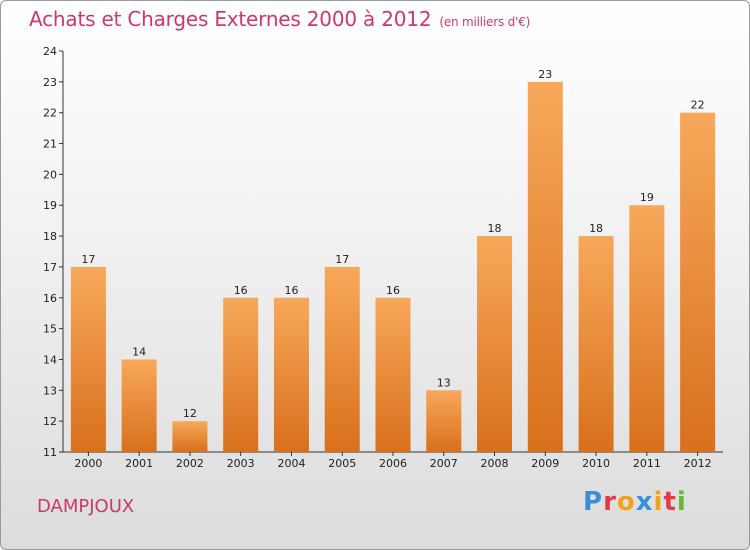 Image resolution: width=750 pixels, height=550 pixels. What do you see at coordinates (647, 197) in the screenshot?
I see `bar-value-label: 19` at bounding box center [647, 197].